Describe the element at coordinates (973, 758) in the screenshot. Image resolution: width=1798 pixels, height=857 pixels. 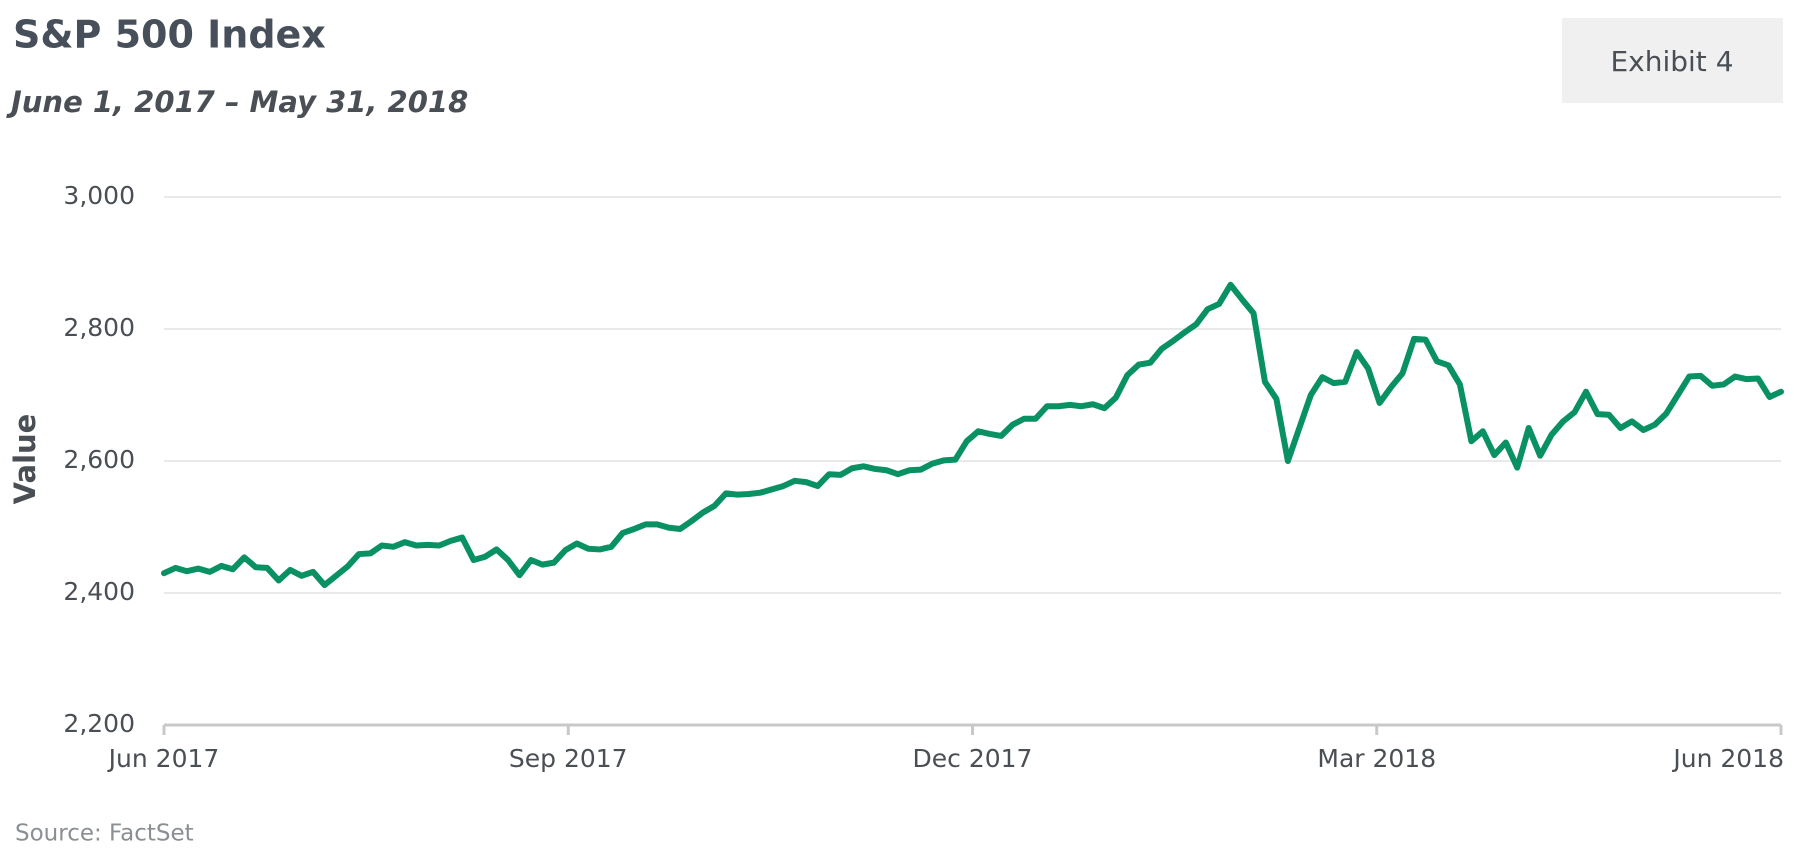
I see `x-tick-label: Dec 2017` at that location.